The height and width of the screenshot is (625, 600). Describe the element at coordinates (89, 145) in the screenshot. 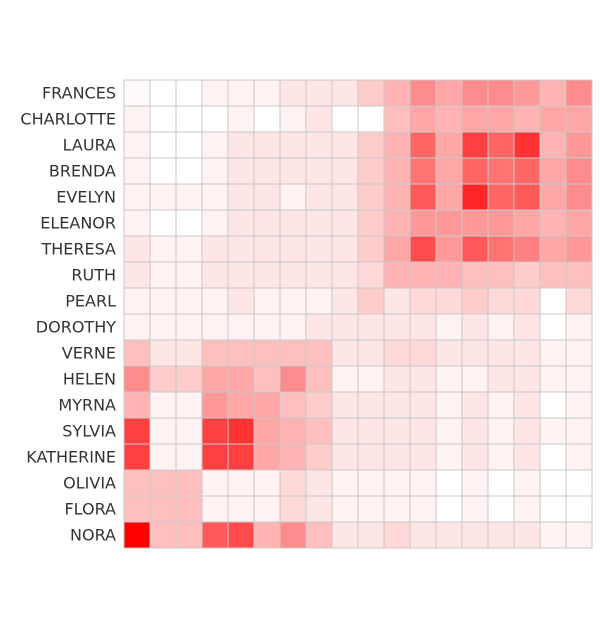

I see `row-label: LAURA` at that location.